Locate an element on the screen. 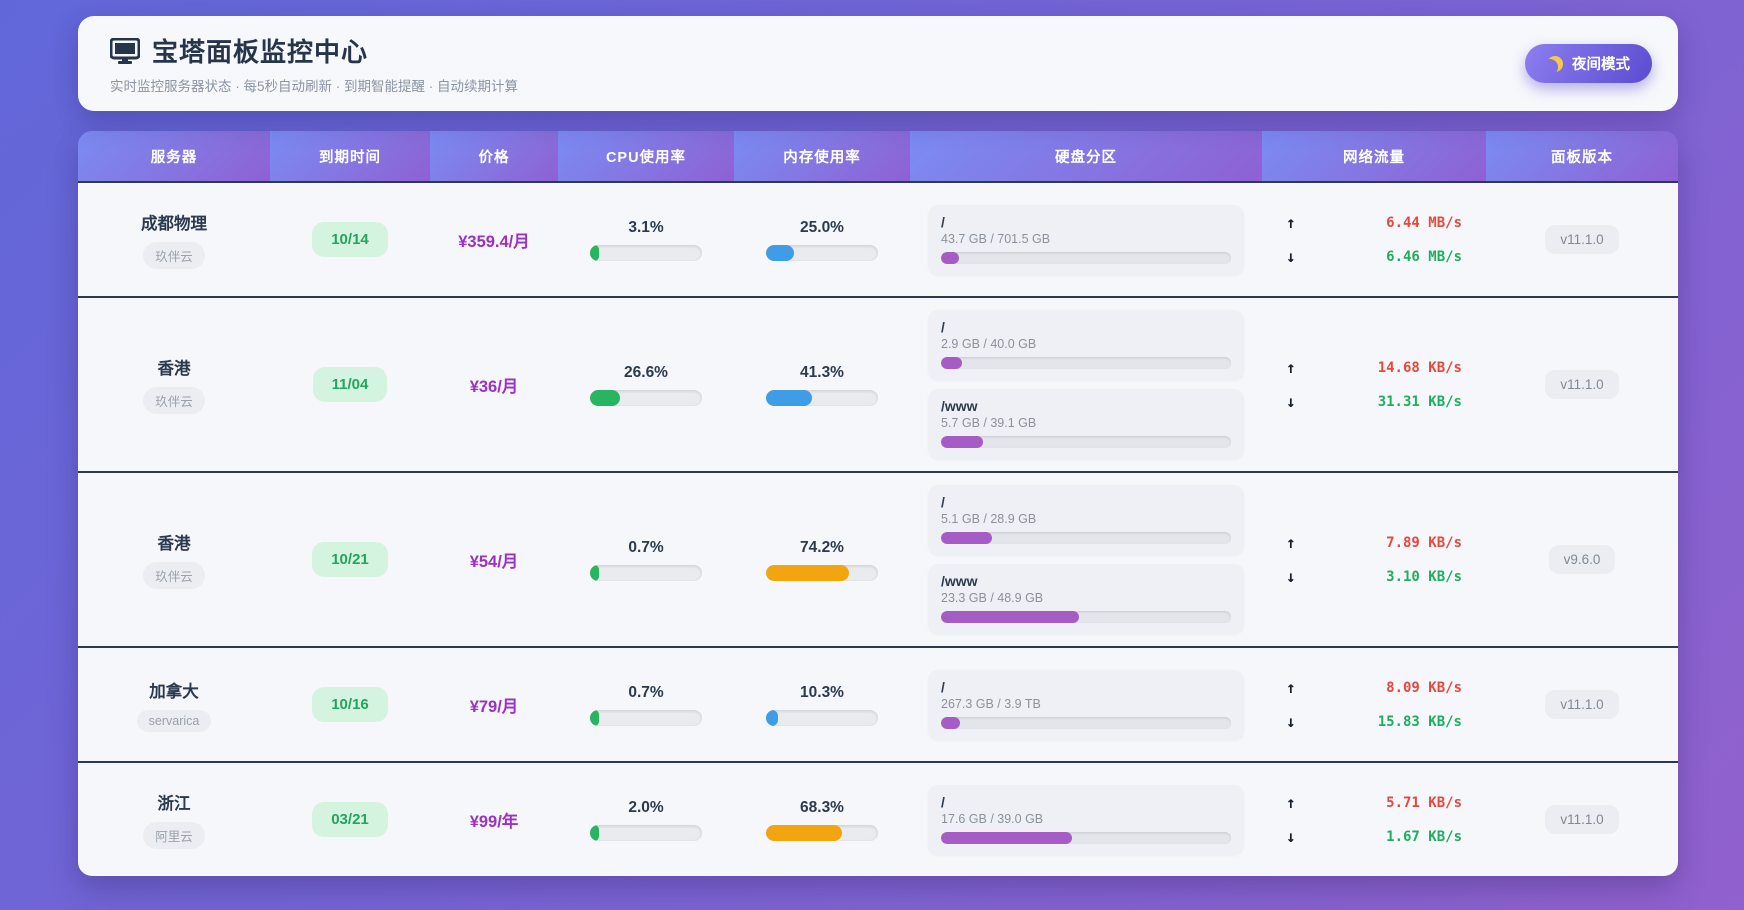  network-download-line: ↓ 1.67 KB/s is located at coordinates (1374, 836).